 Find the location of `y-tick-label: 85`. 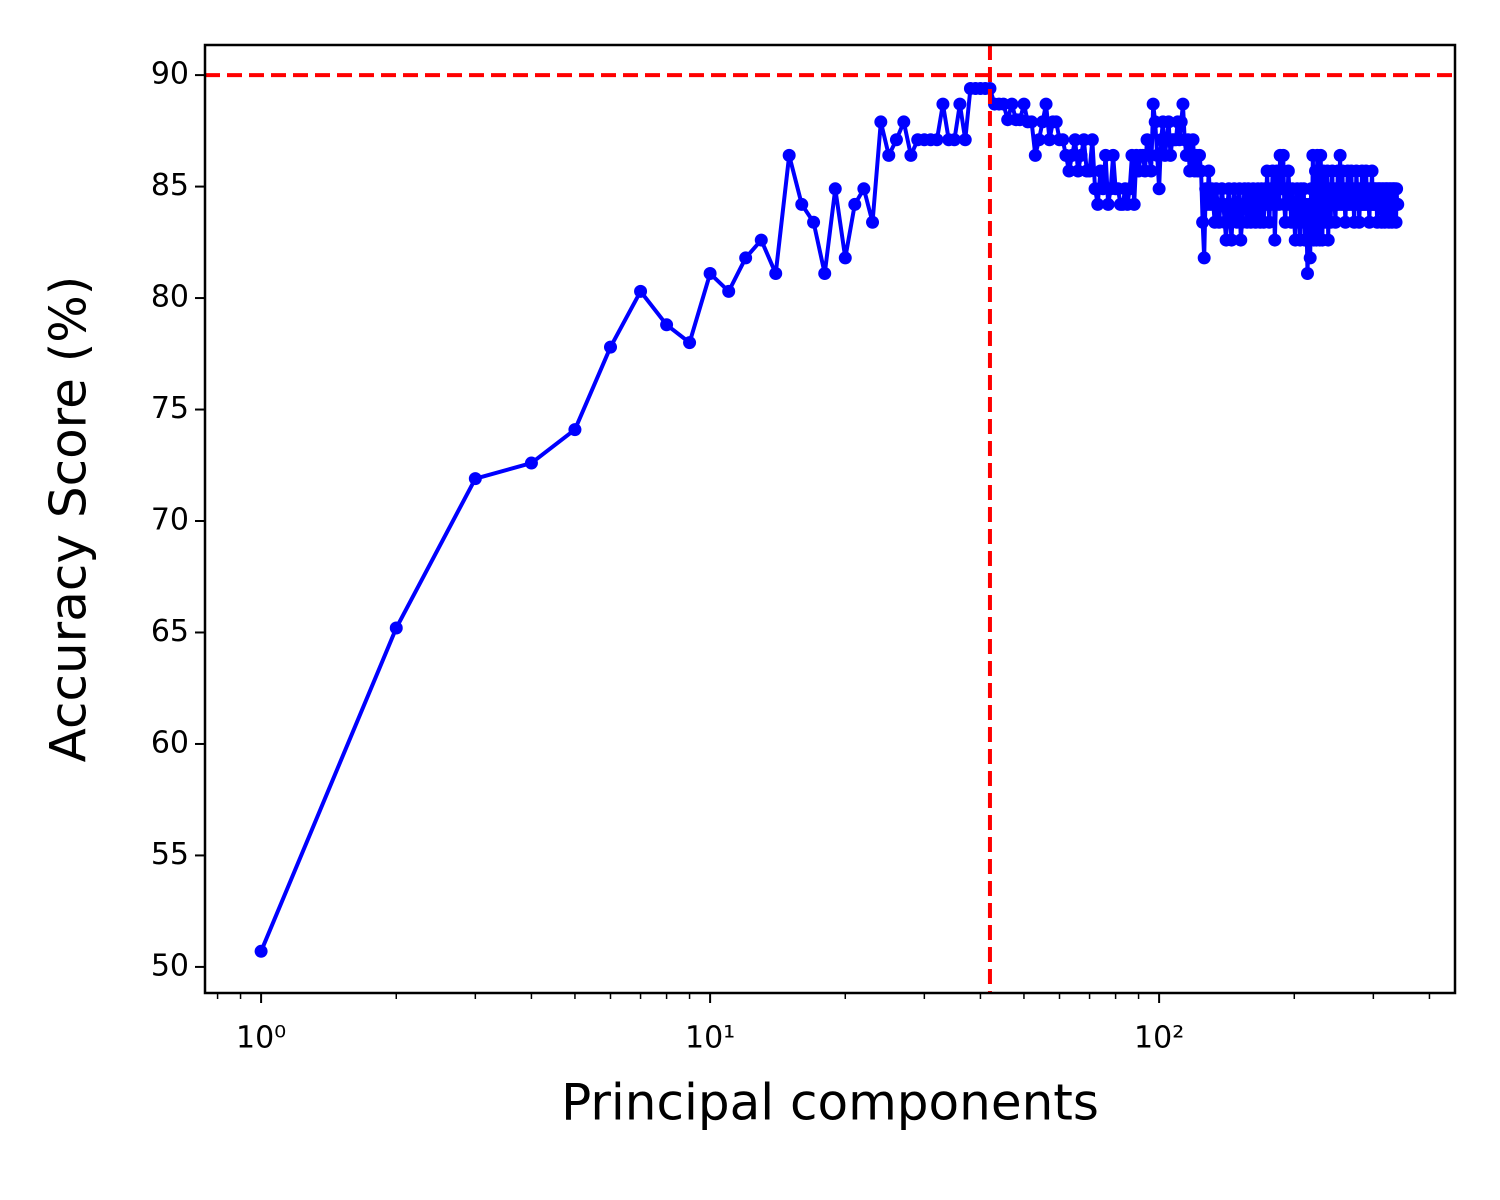

y-tick-label: 85 is located at coordinates (170, 185).